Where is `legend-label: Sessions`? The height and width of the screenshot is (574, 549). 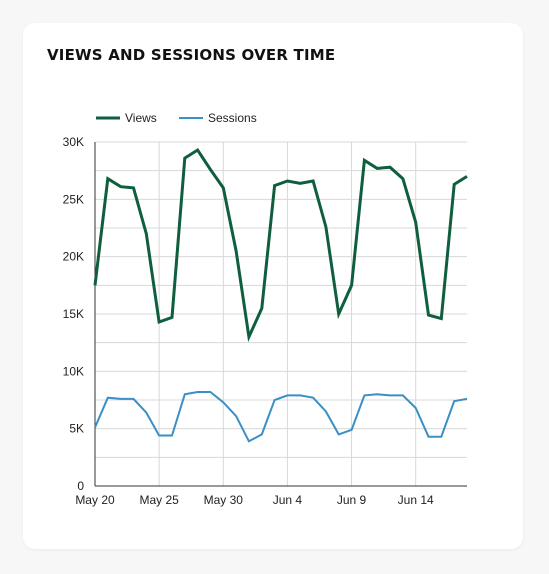 legend-label: Sessions is located at coordinates (232, 118).